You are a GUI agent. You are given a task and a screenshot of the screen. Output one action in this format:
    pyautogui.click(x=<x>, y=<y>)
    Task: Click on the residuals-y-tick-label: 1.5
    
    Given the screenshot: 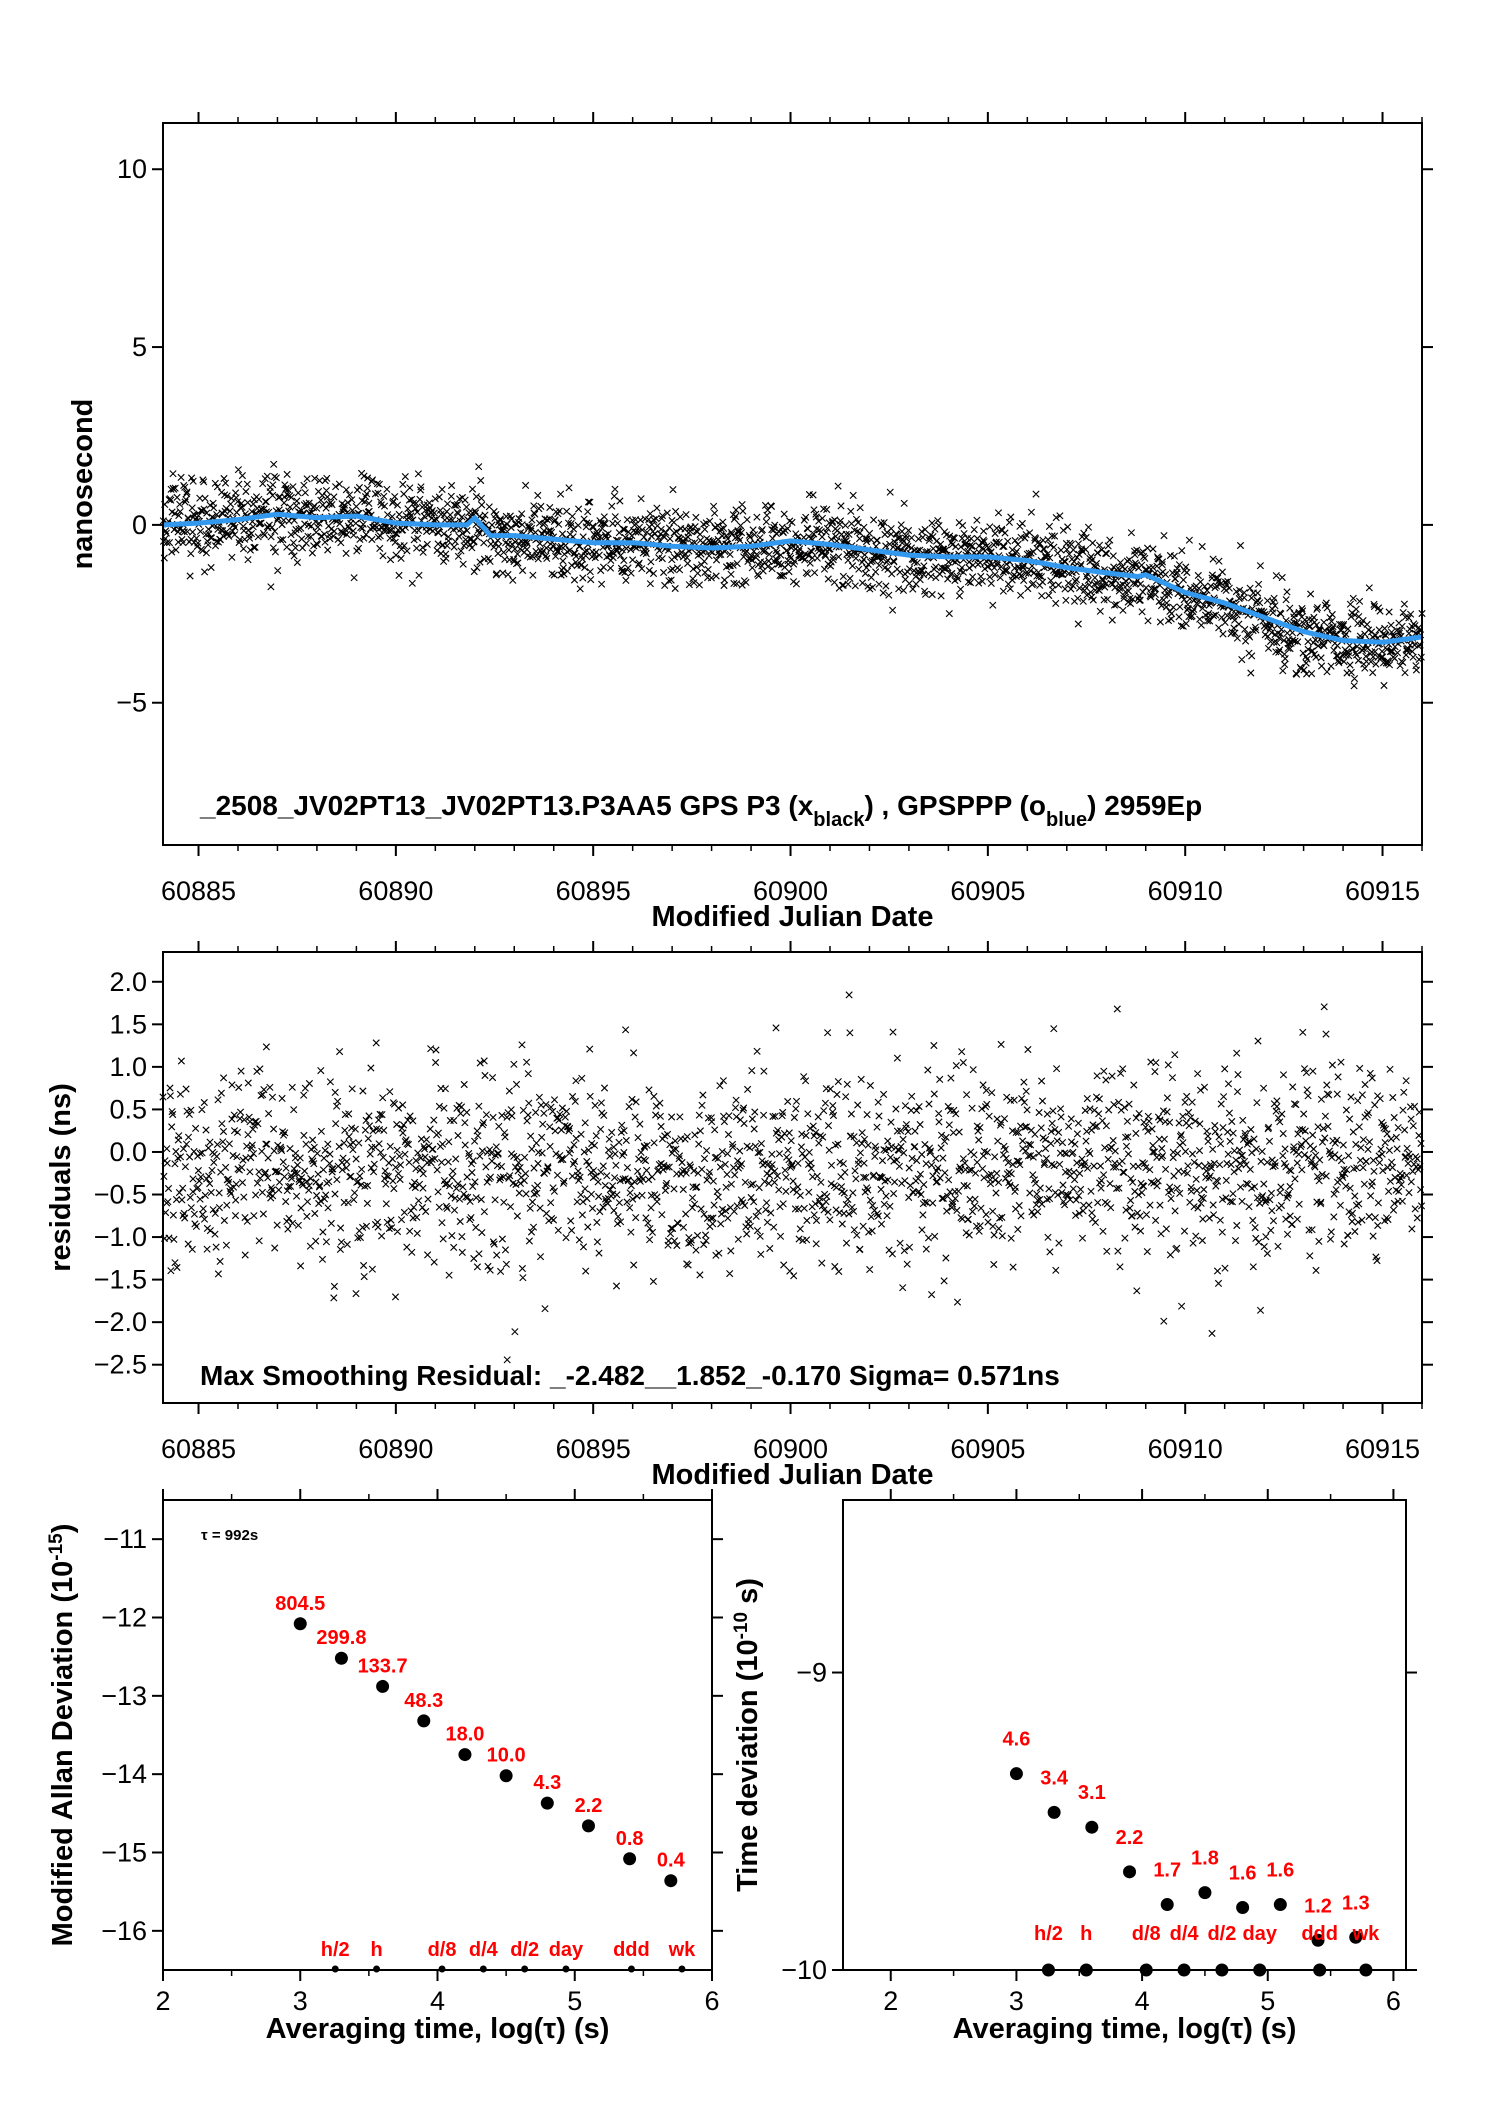 What is the action you would take?
    pyautogui.click(x=128, y=1024)
    